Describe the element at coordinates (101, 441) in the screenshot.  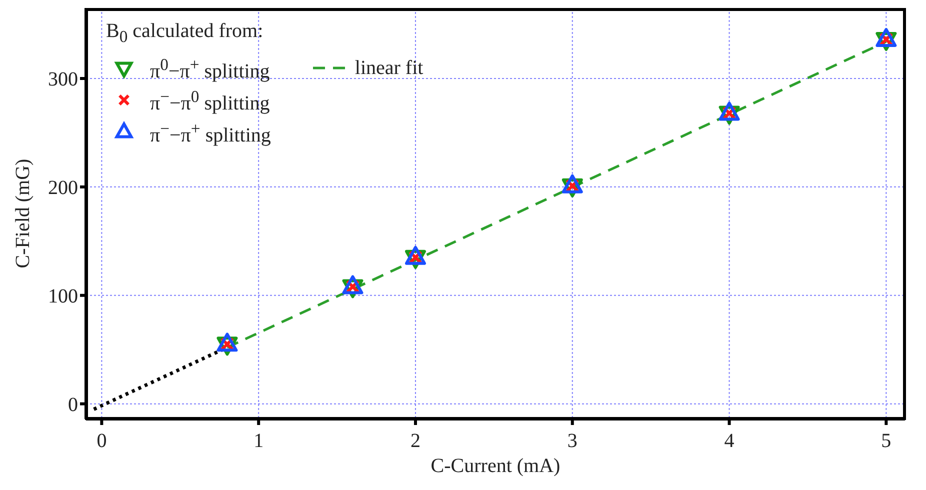
I see `x-tick-label: 0` at that location.